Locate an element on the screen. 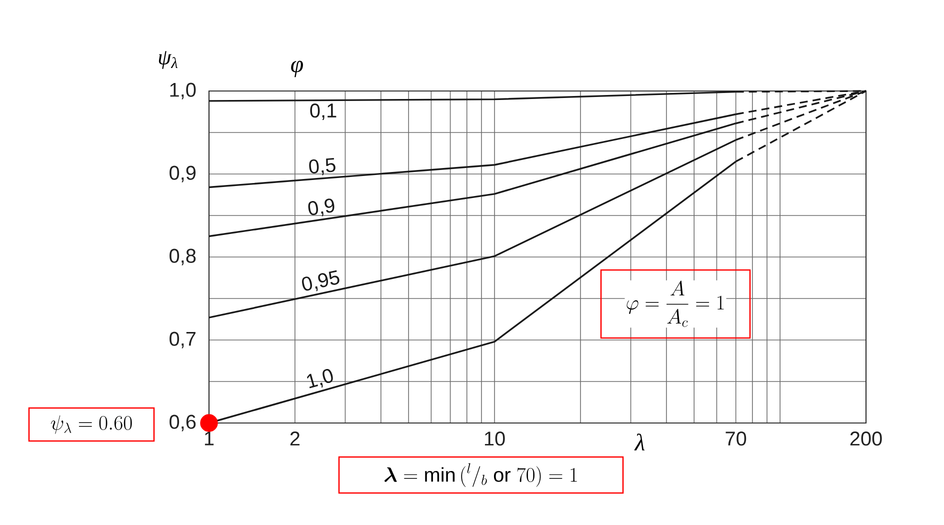 This screenshot has width=944, height=525. x-tick-label: 70 is located at coordinates (736, 439).